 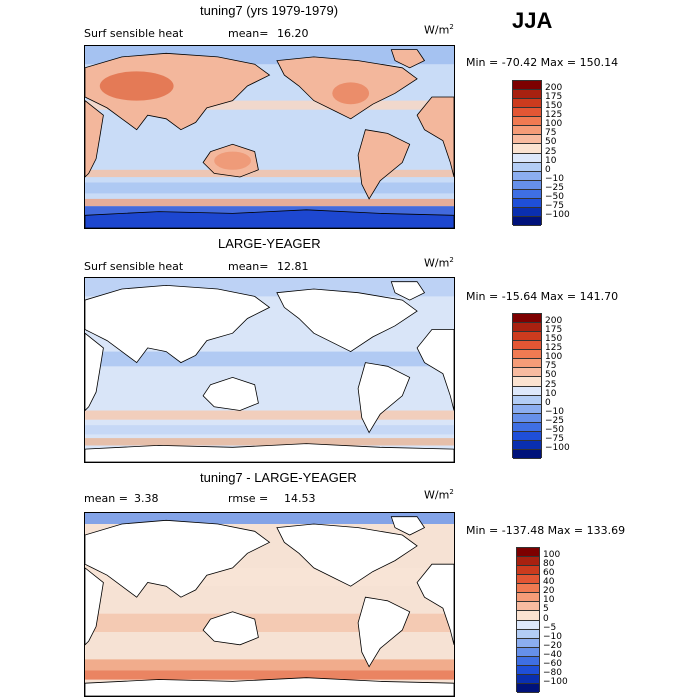 I want to click on panel-3-map-field, so click(x=269, y=604).